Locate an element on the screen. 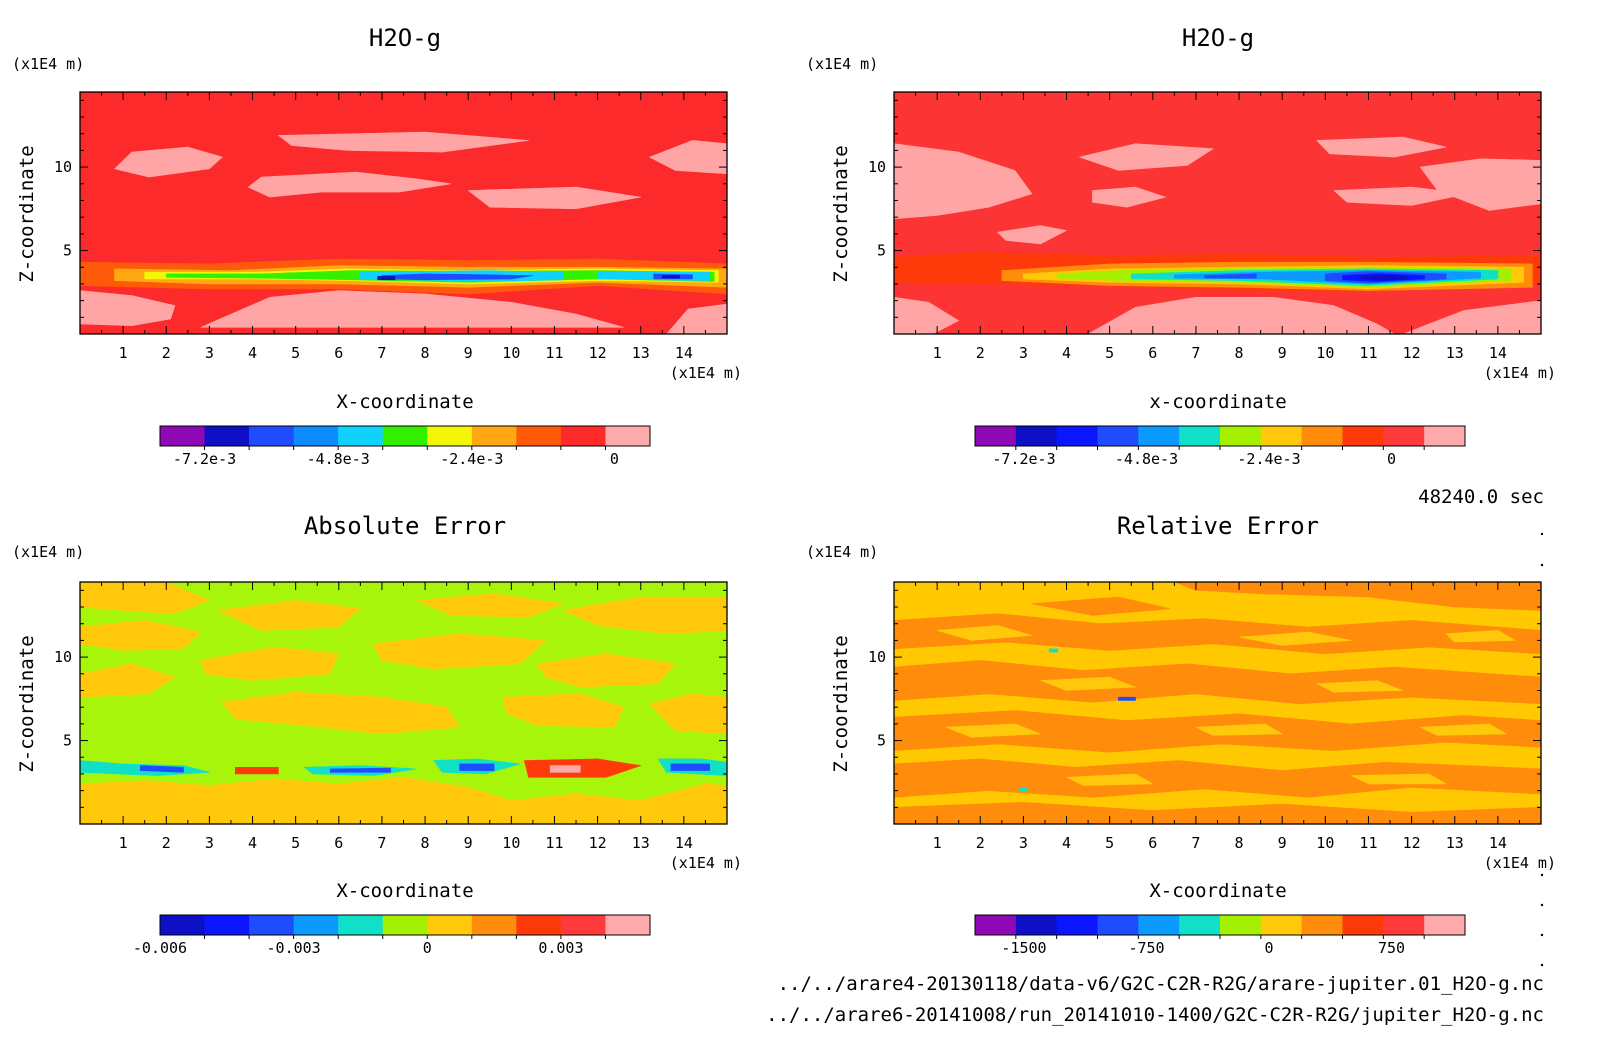  x-tick-label: 14 is located at coordinates (1498, 843).